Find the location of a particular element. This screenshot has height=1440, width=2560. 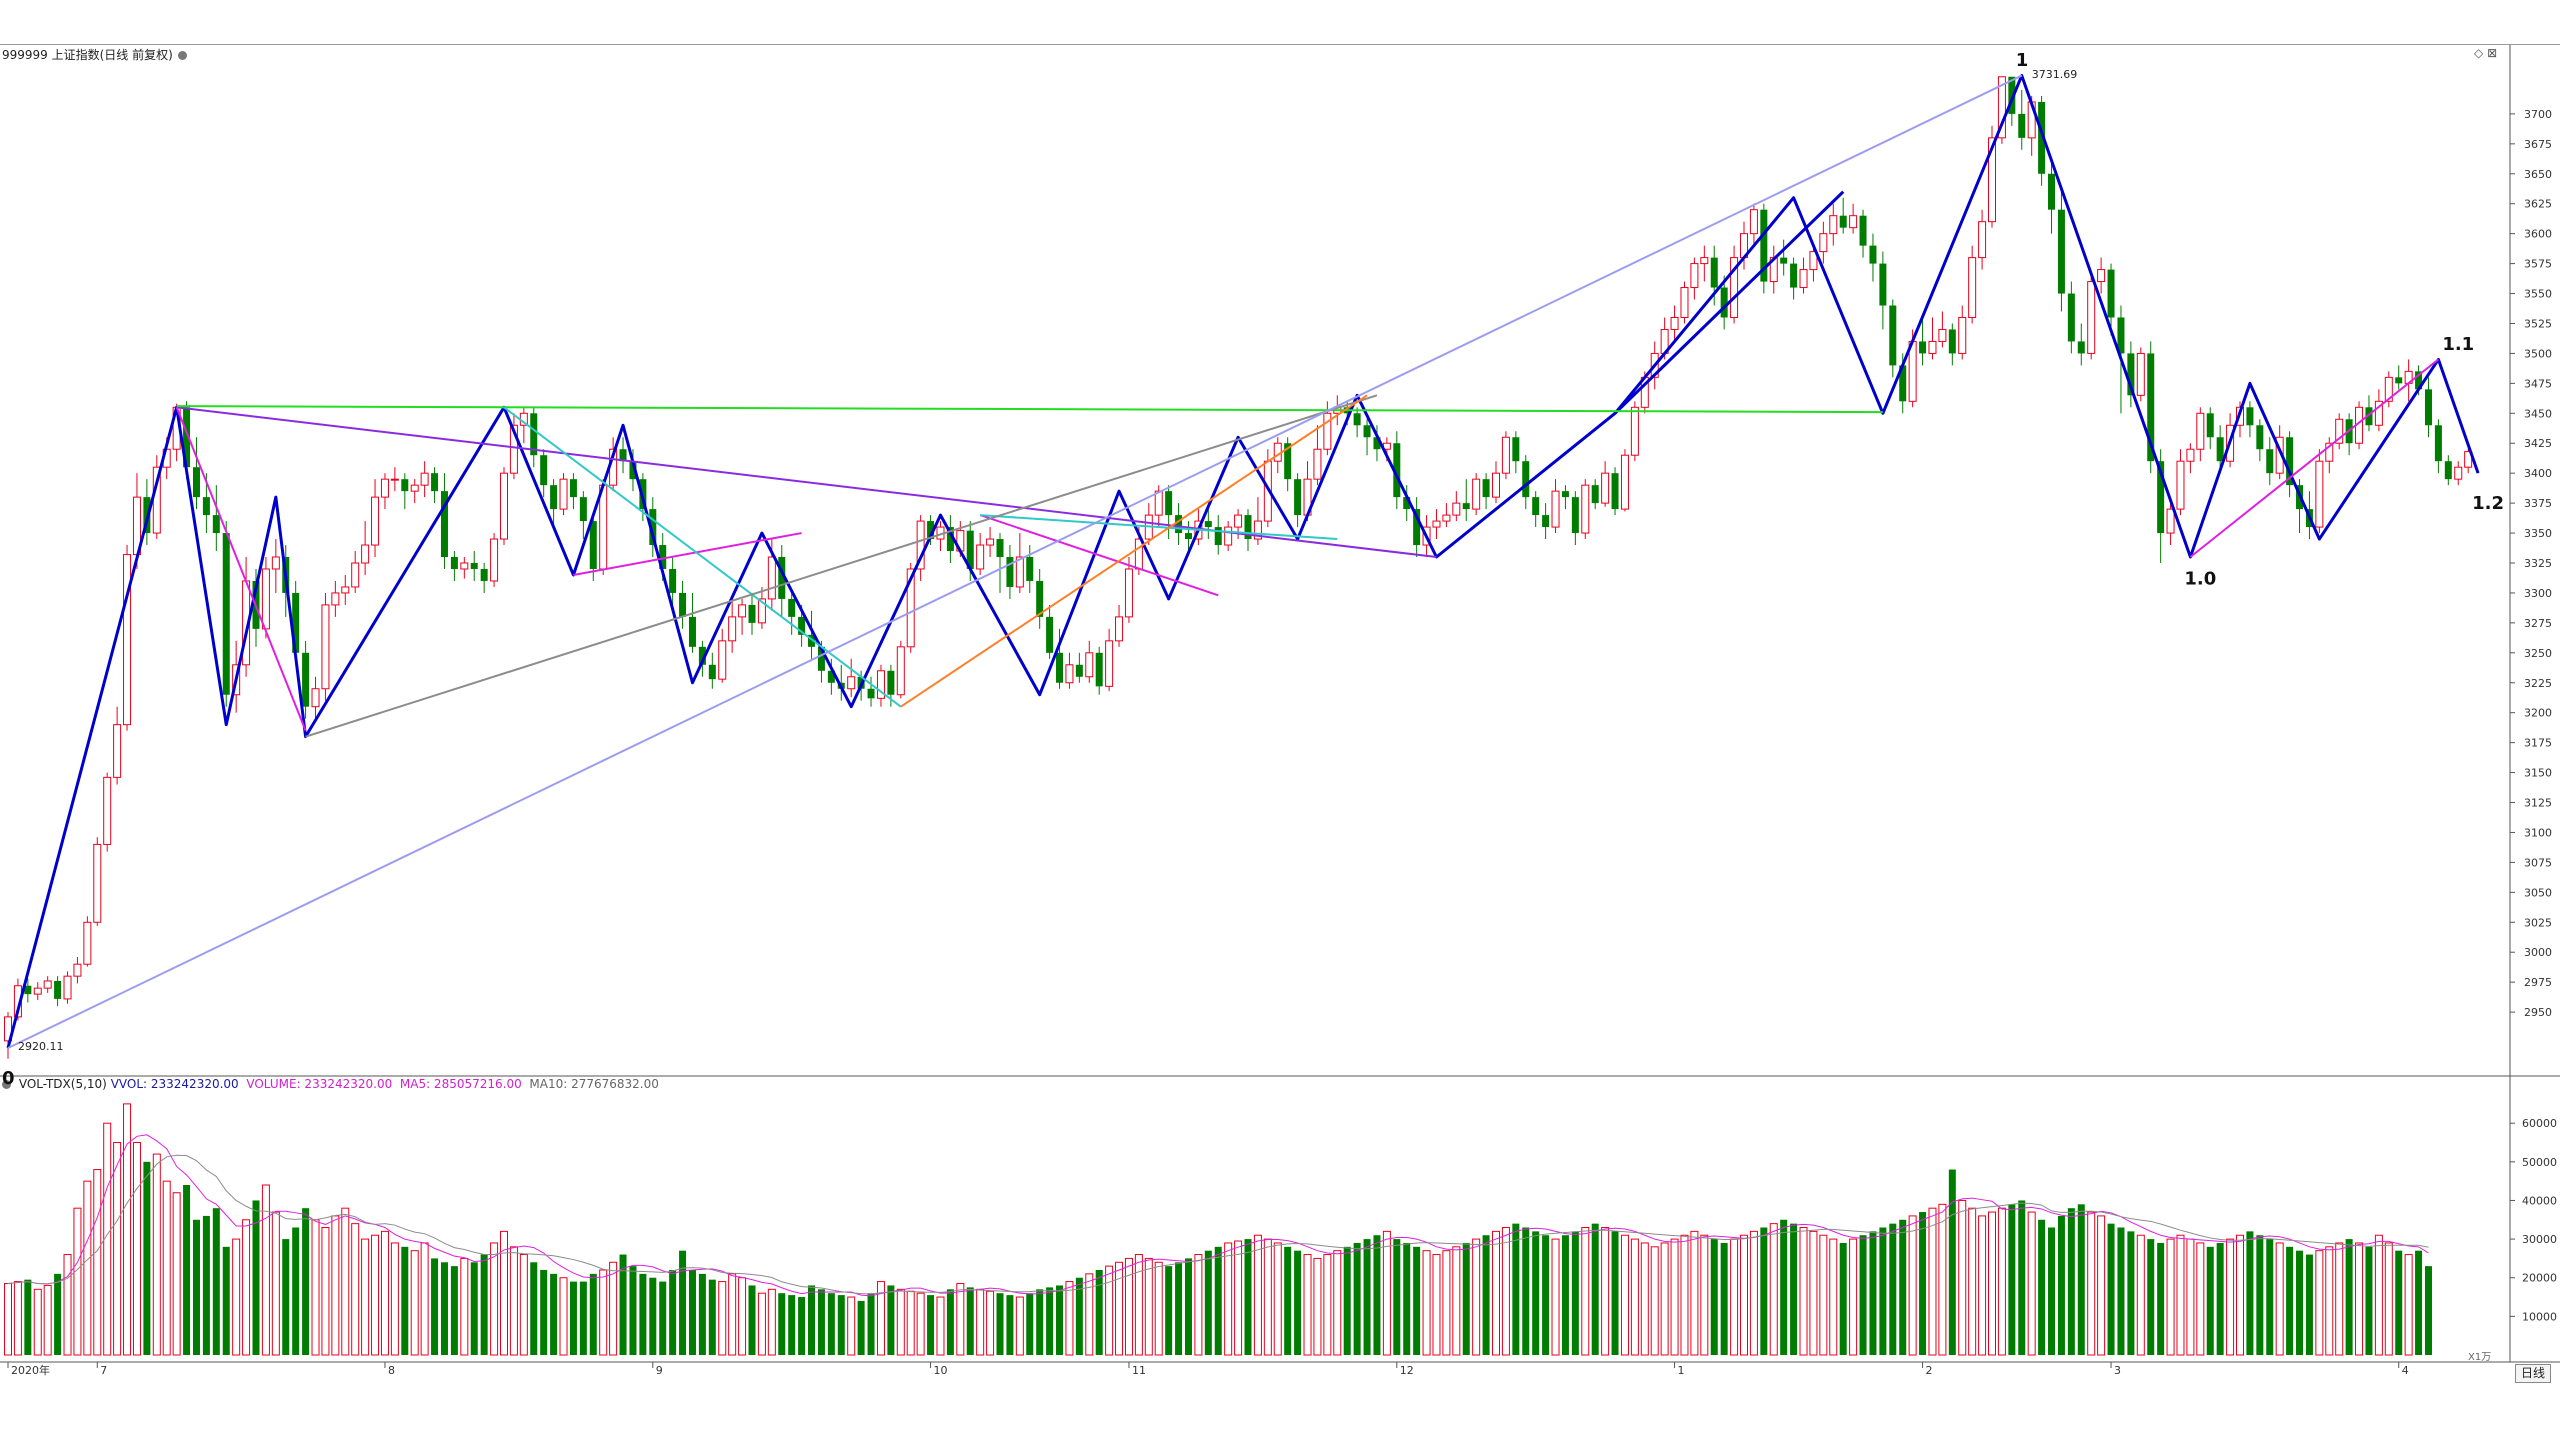

close-icon: ⊠ is located at coordinates (2492, 53).